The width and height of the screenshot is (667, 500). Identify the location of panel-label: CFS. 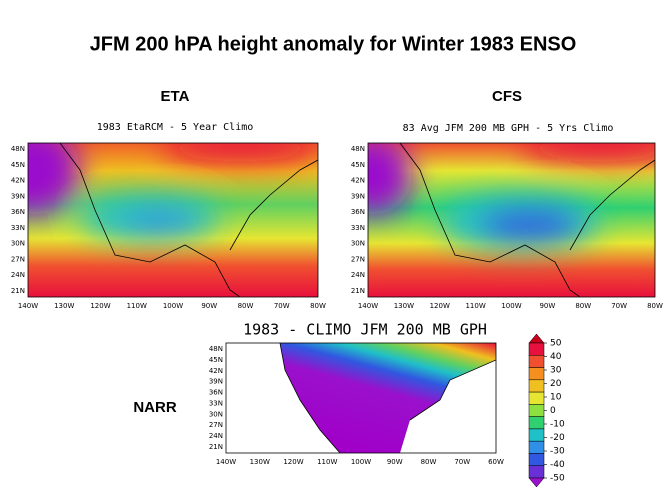
(507, 96).